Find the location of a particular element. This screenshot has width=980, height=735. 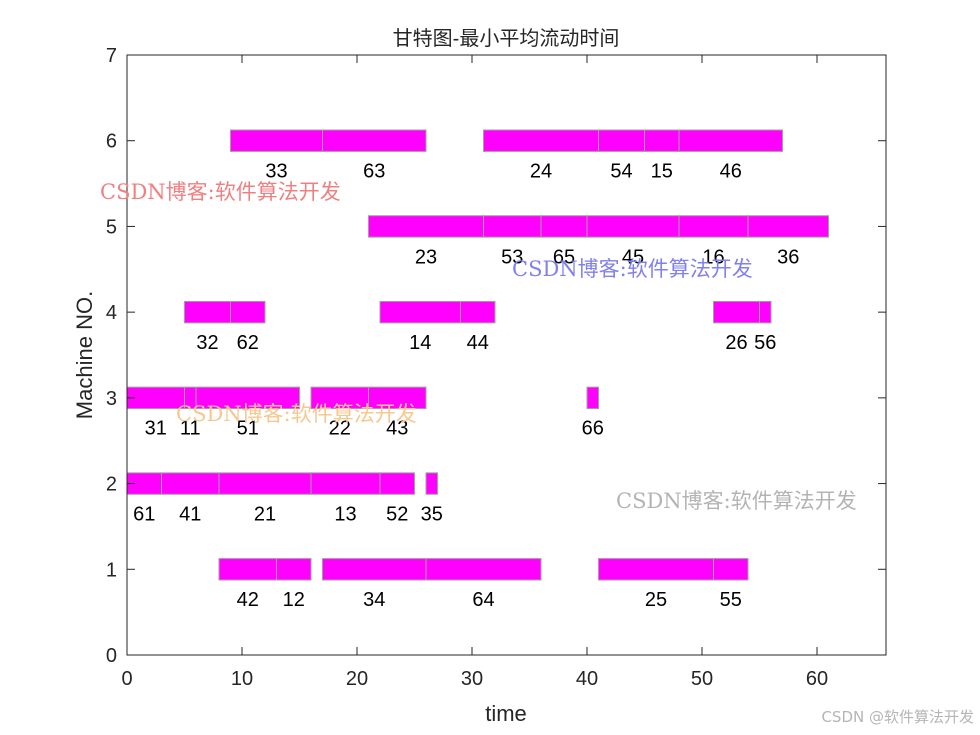

x-tick-label: 40 is located at coordinates (587, 679).